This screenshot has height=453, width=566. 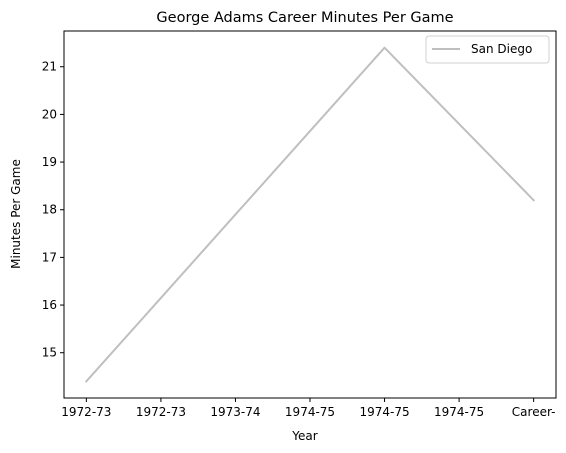 I want to click on y-axis-label: Minutes Per Game, so click(x=16, y=214).